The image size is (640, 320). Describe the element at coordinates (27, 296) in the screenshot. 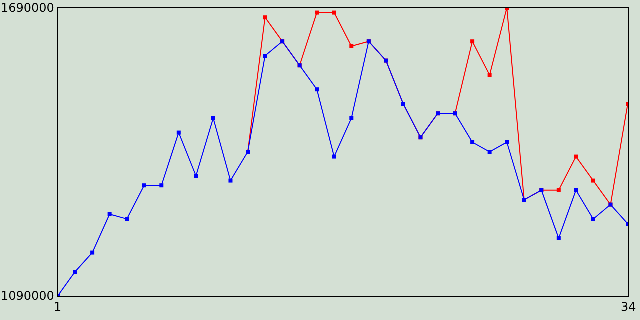

I see `y-tick-label: 1090000` at that location.